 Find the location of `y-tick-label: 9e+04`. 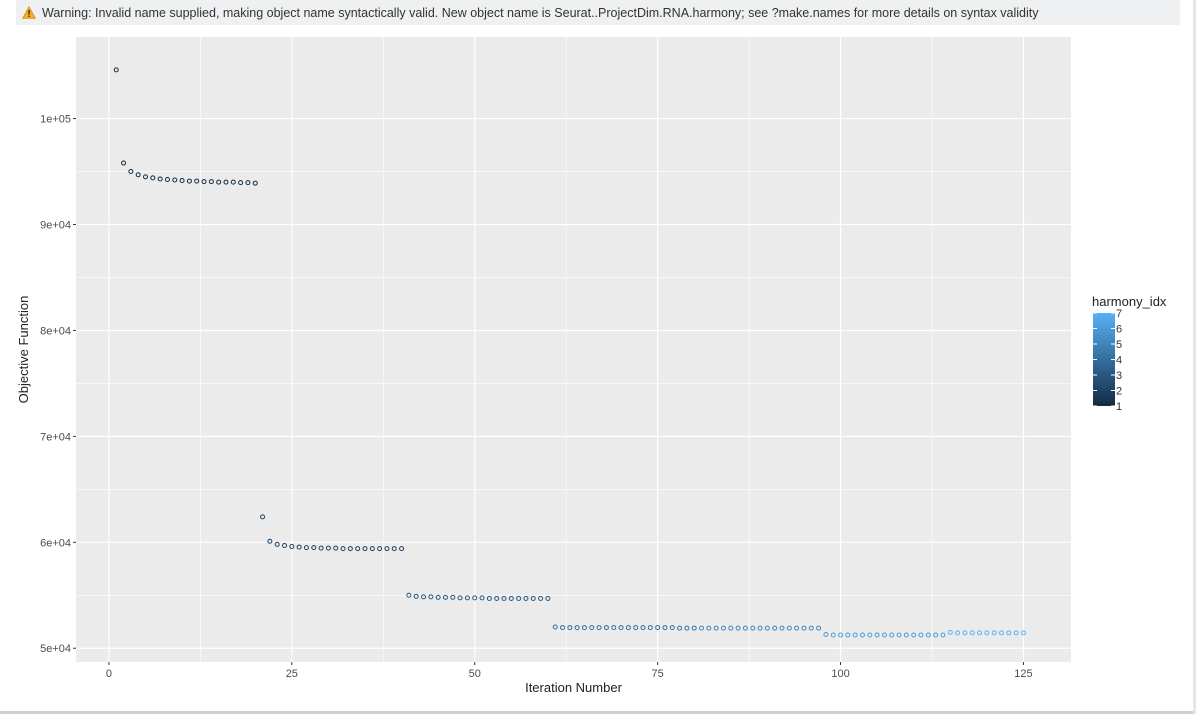

y-tick-label: 9e+04 is located at coordinates (55, 226).